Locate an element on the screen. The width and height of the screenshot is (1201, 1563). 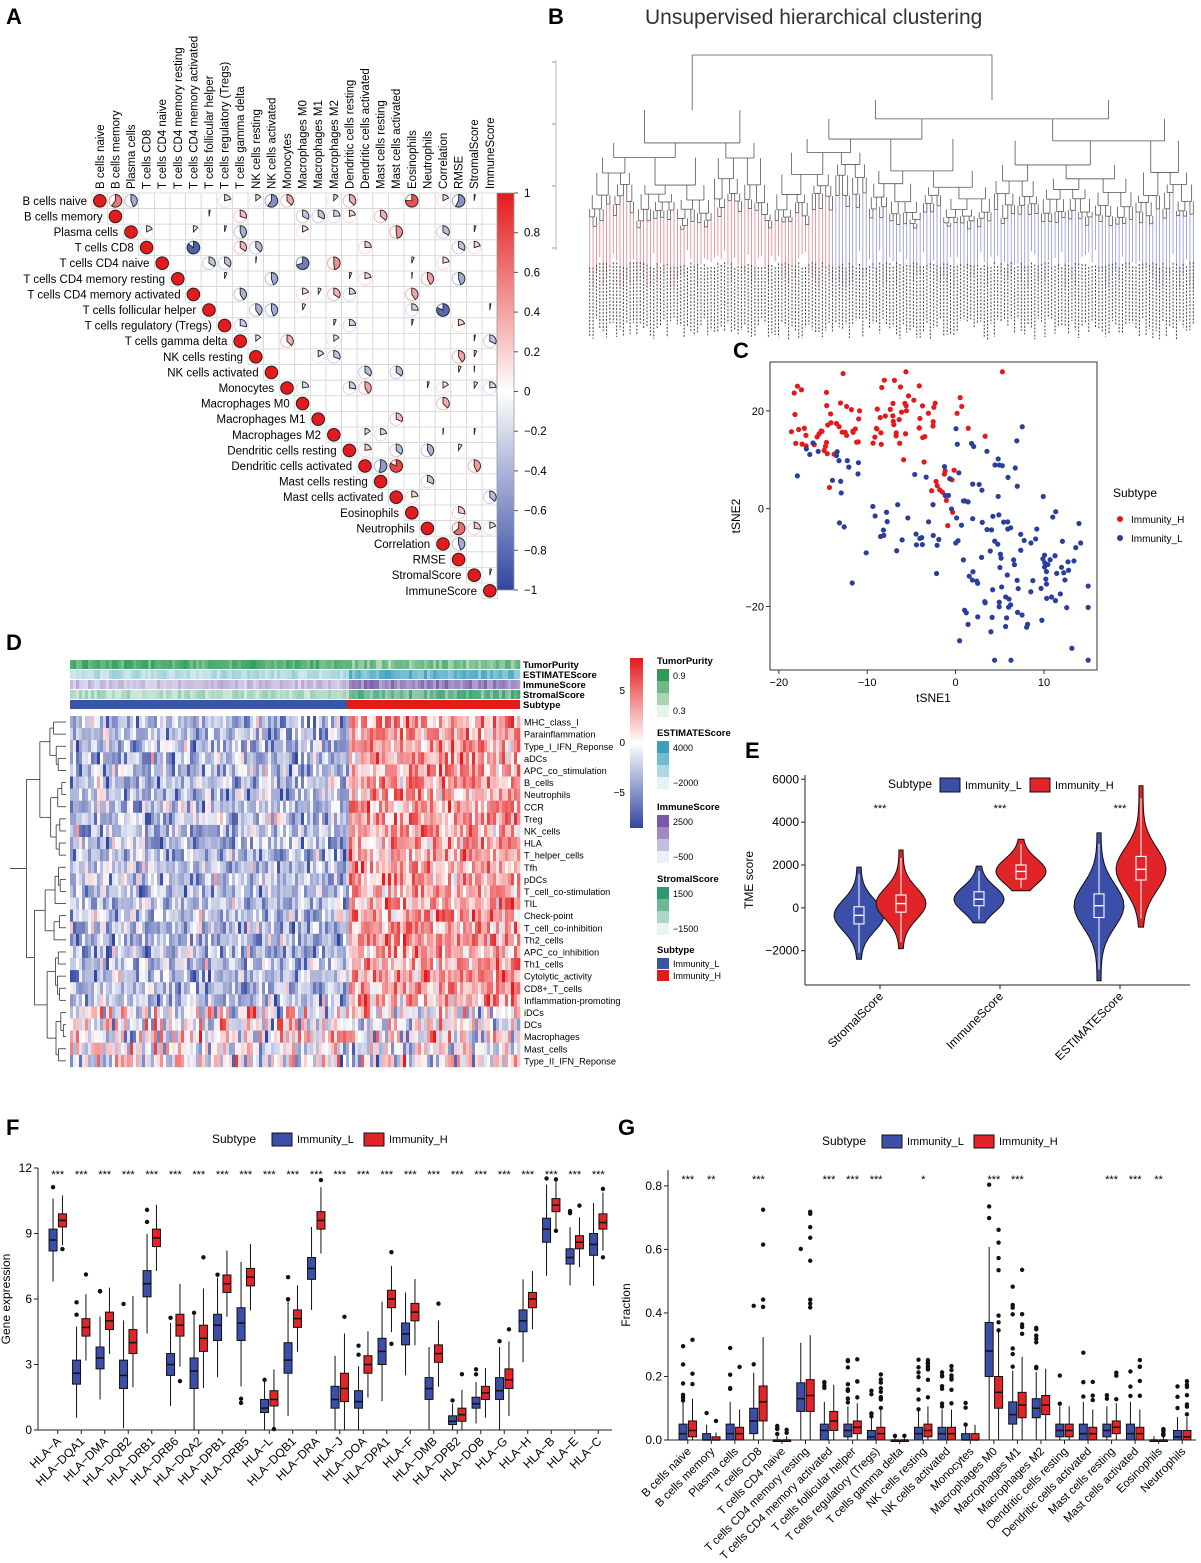
row-label: Neutrophils is located at coordinates (385, 529).